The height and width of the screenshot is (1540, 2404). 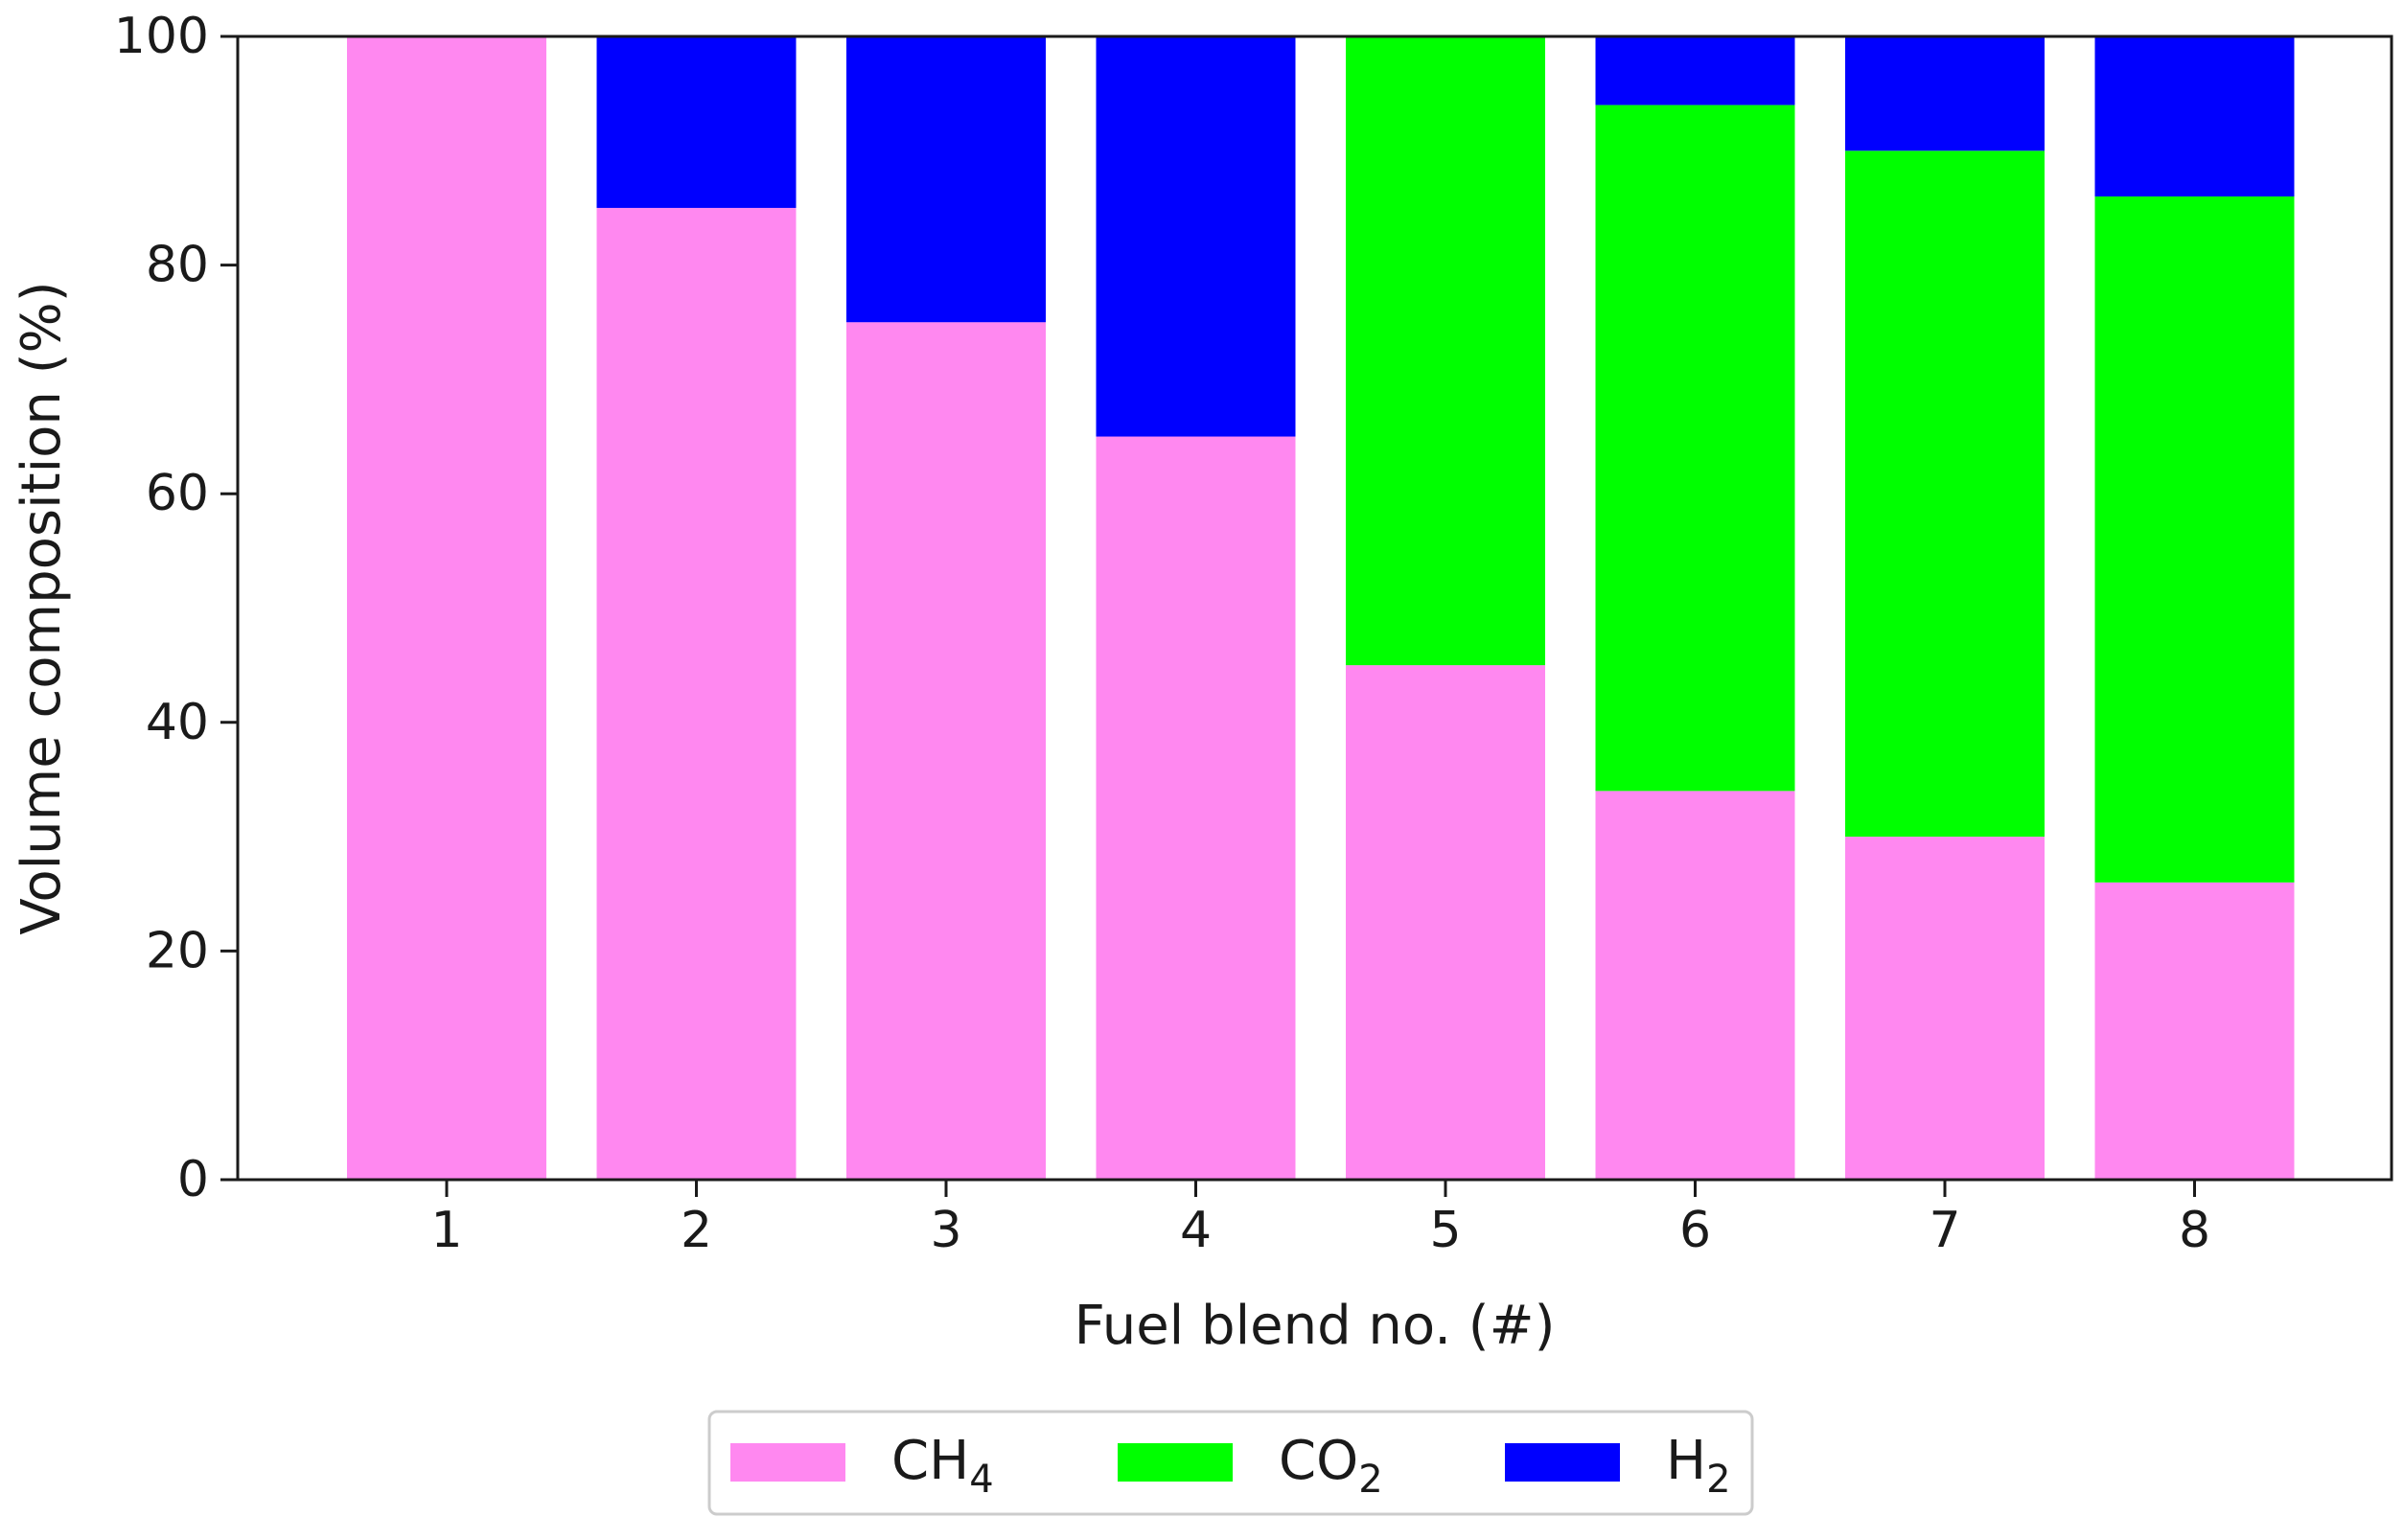 I want to click on y-tick-label-20: 20, so click(x=177, y=950).